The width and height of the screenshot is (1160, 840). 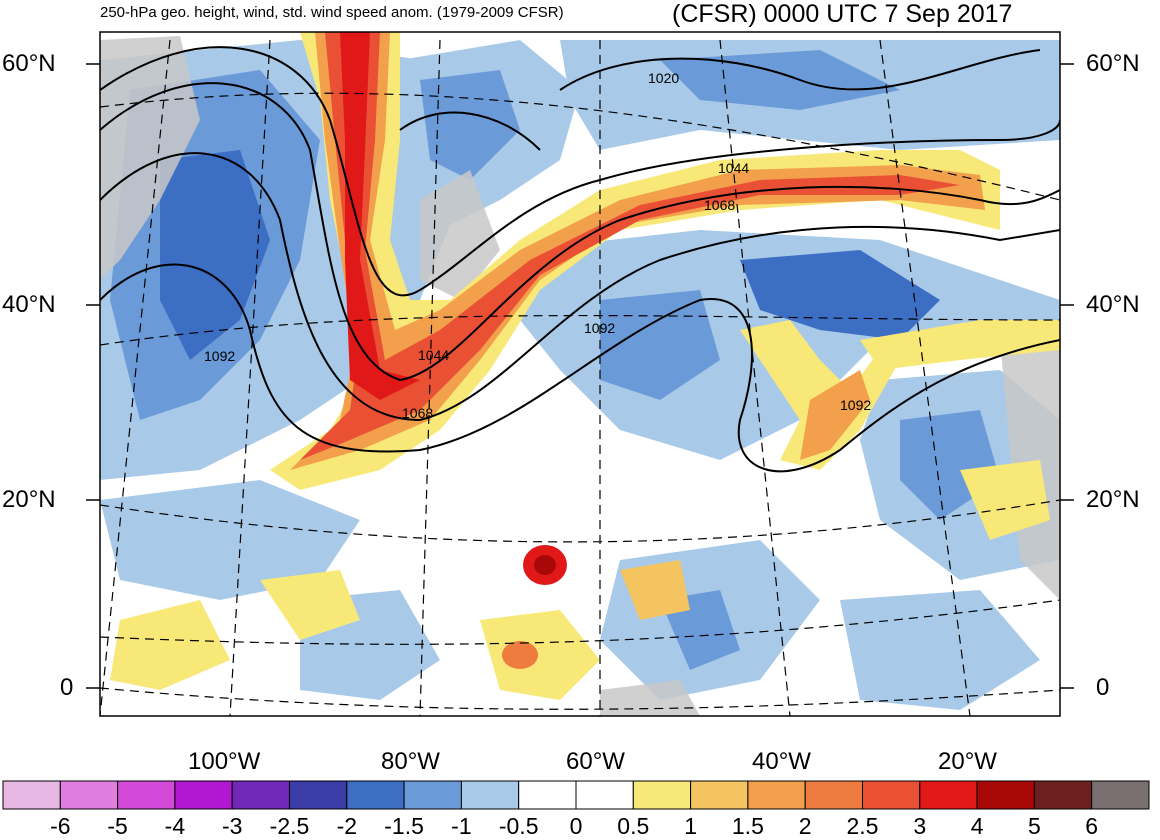 I want to click on colorbar-label: -1.5, so click(x=404, y=826).